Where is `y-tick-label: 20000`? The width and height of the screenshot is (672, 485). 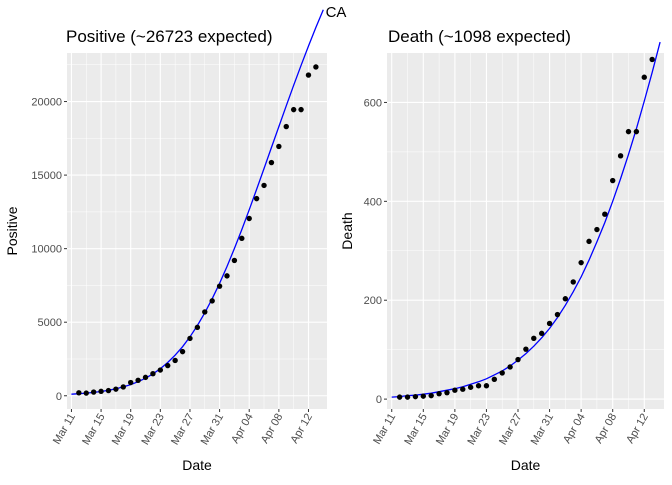 y-tick-label: 20000 is located at coordinates (46, 103).